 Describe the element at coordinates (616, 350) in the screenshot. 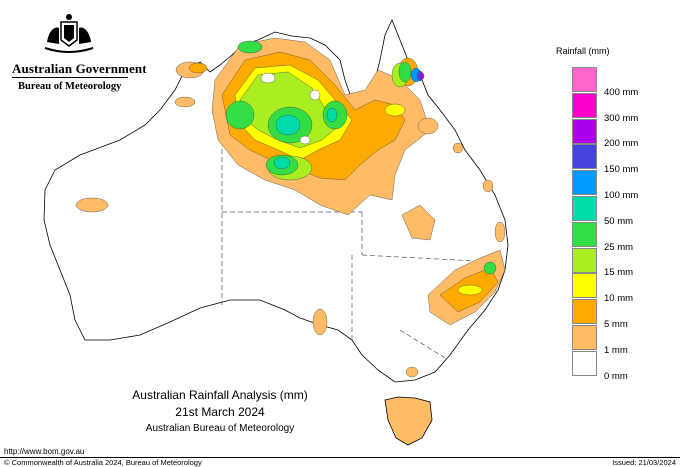

I see `legend-label: 1 mm` at that location.